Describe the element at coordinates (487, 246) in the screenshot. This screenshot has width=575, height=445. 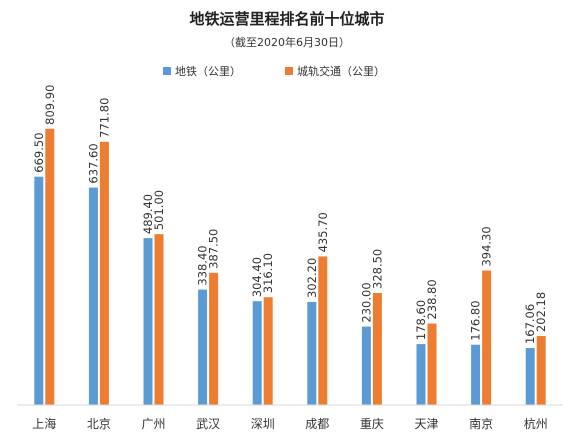
I see `data-label: 394.30` at that location.